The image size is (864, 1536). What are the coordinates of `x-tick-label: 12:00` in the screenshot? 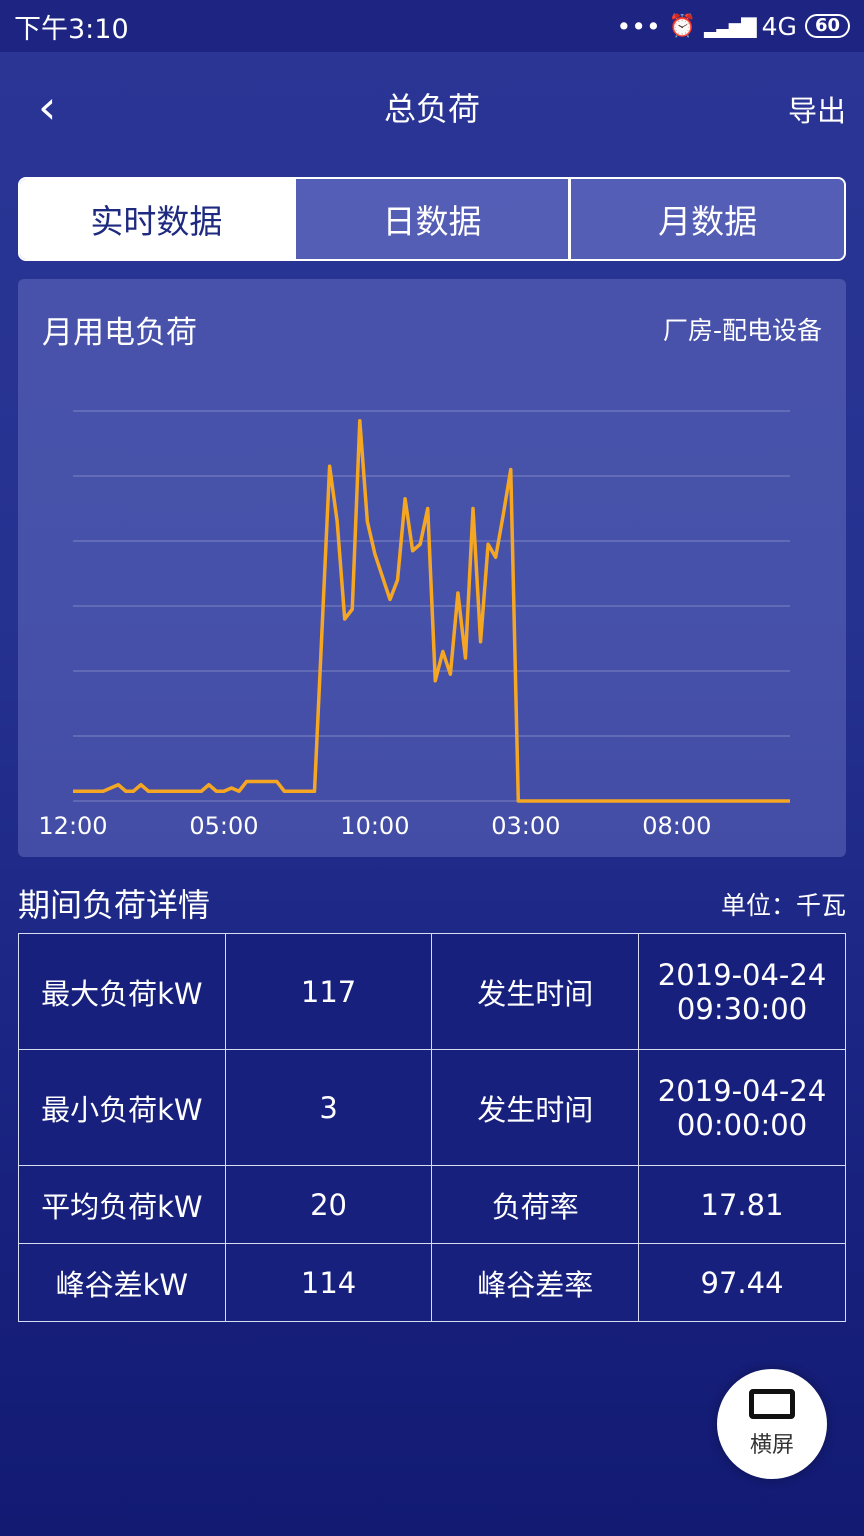 It's located at (72, 826).